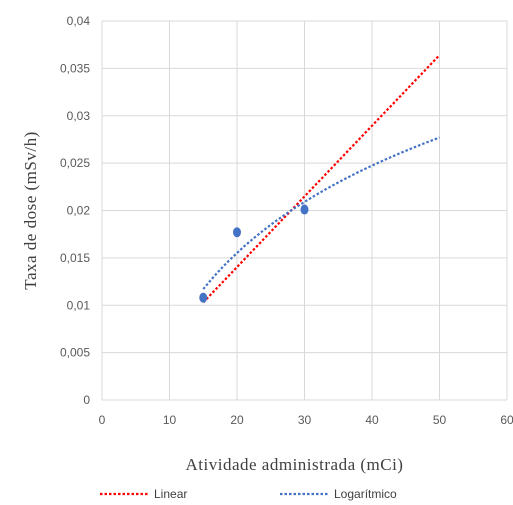 This screenshot has width=513, height=505. Describe the element at coordinates (506, 420) in the screenshot. I see `x-tick-label: 60` at that location.